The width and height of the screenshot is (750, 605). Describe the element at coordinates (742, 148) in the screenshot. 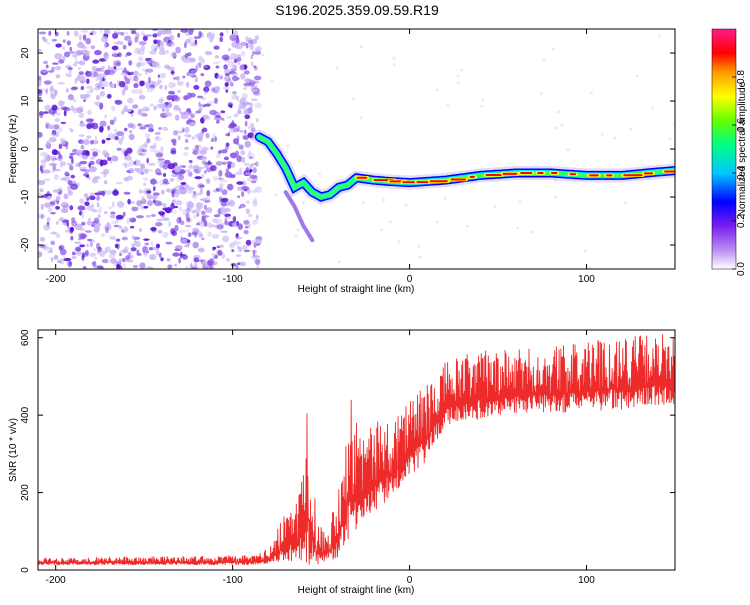

I see `colorbar-label: Normalized spectral amplitude` at that location.